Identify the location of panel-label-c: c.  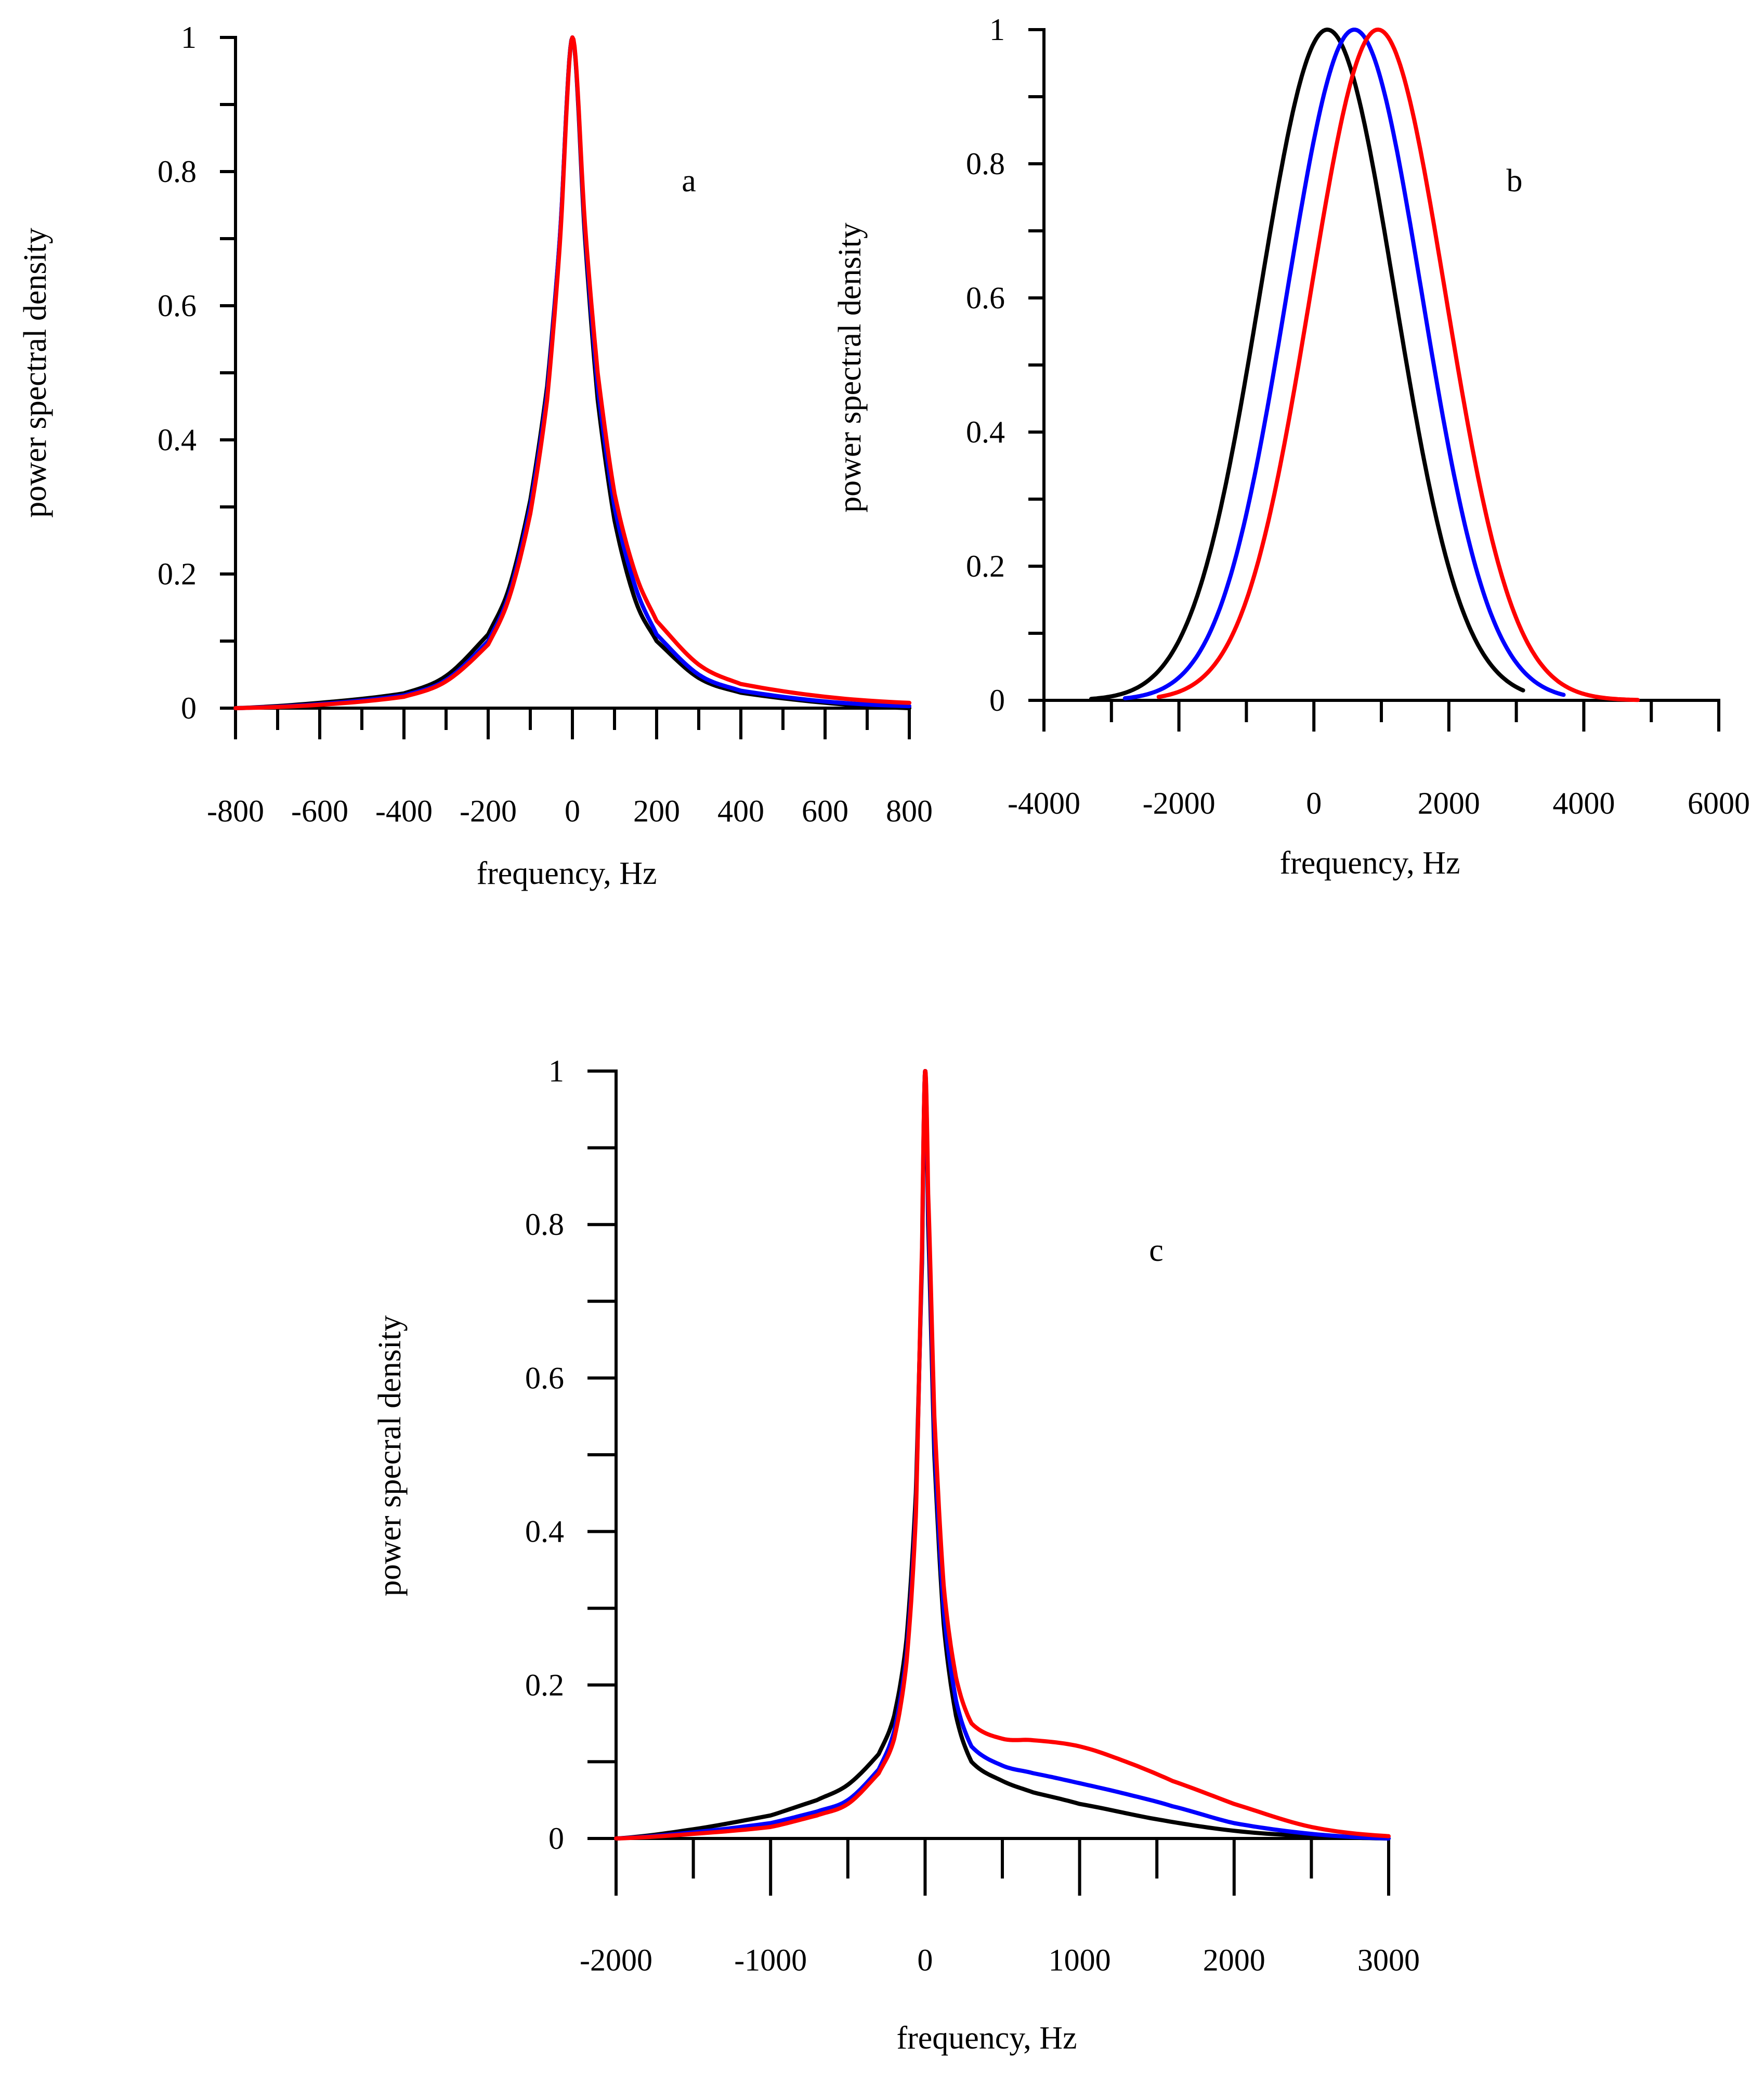
(1156, 1251).